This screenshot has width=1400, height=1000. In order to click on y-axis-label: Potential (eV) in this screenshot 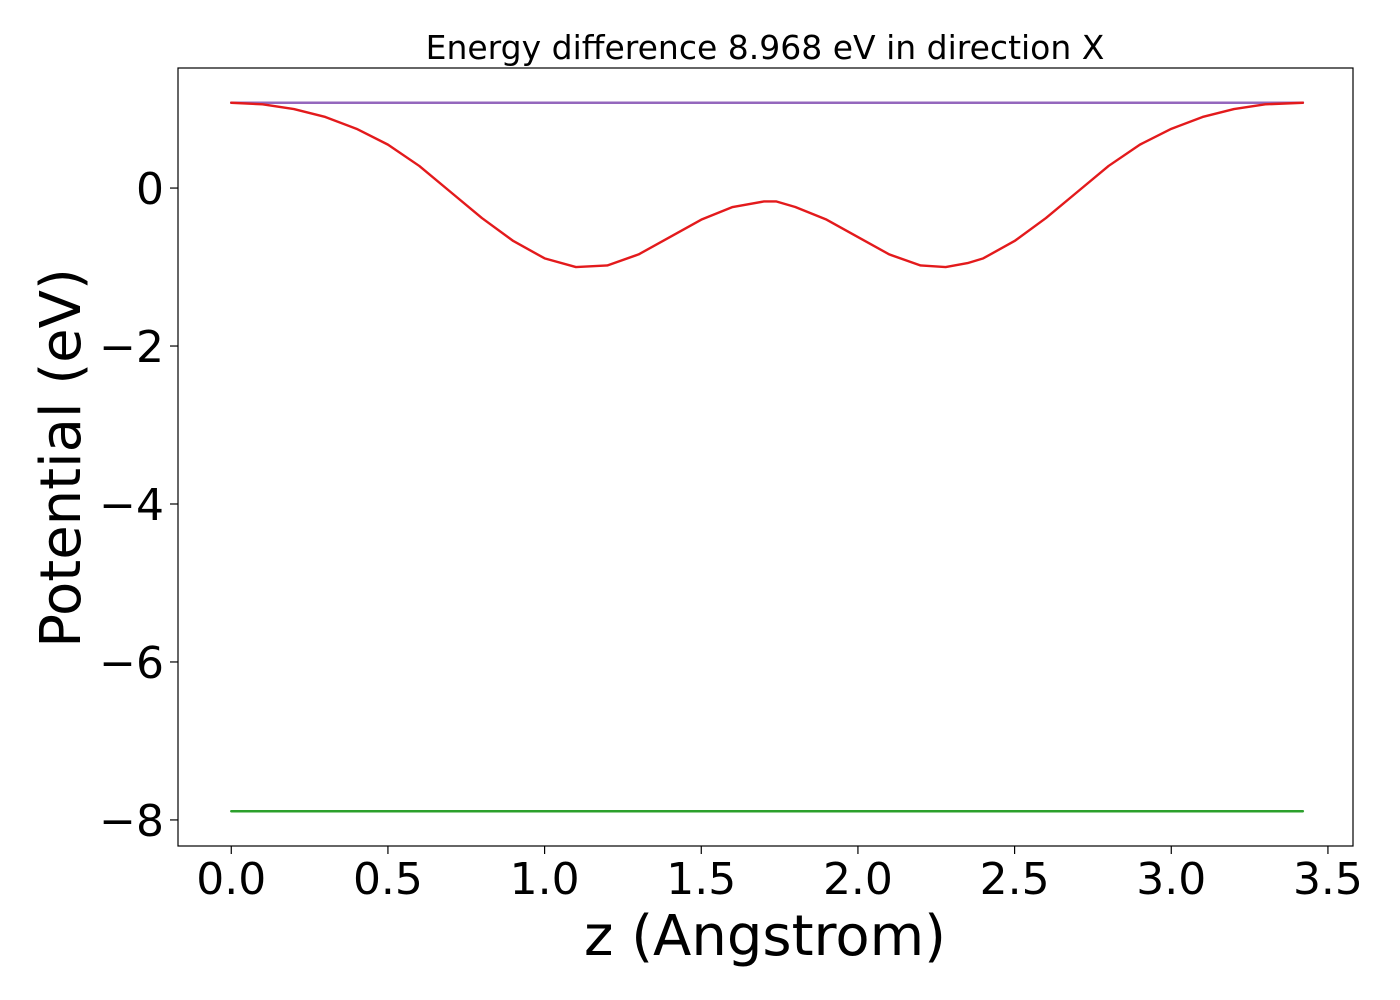, I will do `click(61, 458)`.